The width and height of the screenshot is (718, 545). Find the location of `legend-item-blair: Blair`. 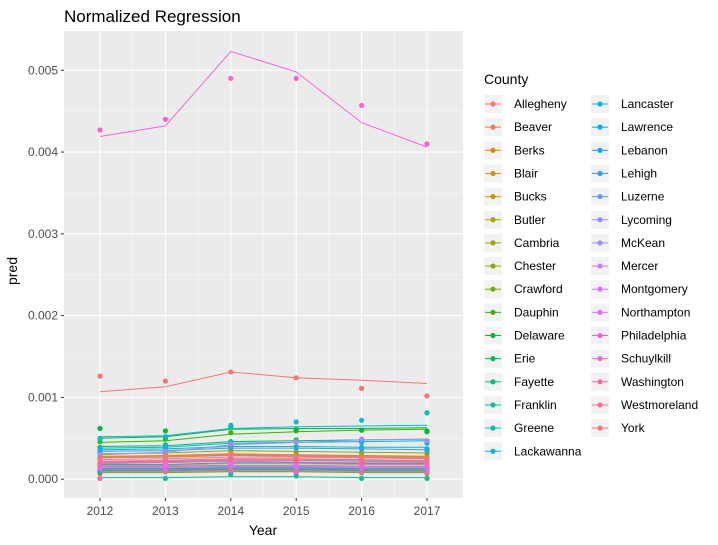

legend-item-blair: Blair is located at coordinates (511, 173).